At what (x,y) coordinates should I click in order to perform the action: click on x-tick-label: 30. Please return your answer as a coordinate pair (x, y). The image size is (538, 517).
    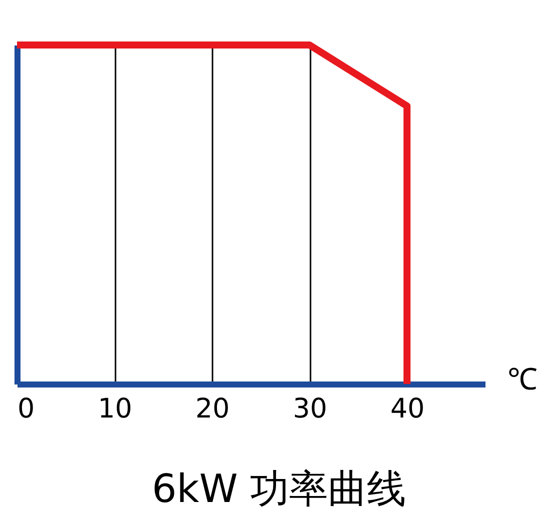
    Looking at the image, I should click on (310, 409).